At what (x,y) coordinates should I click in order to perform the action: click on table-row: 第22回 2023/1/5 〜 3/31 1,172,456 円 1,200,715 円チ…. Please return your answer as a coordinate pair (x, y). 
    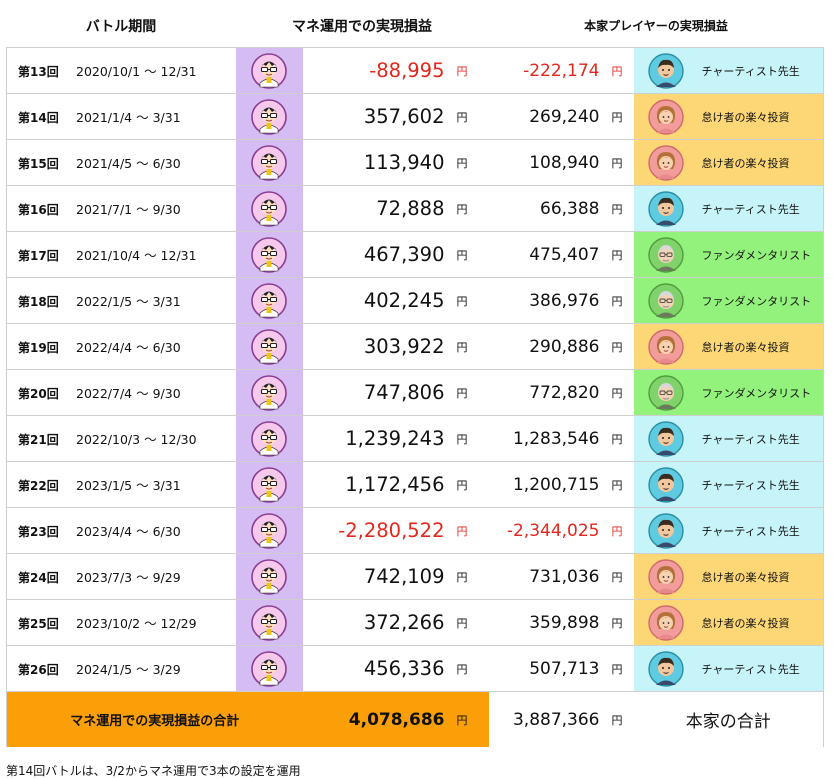
    Looking at the image, I should click on (415, 484).